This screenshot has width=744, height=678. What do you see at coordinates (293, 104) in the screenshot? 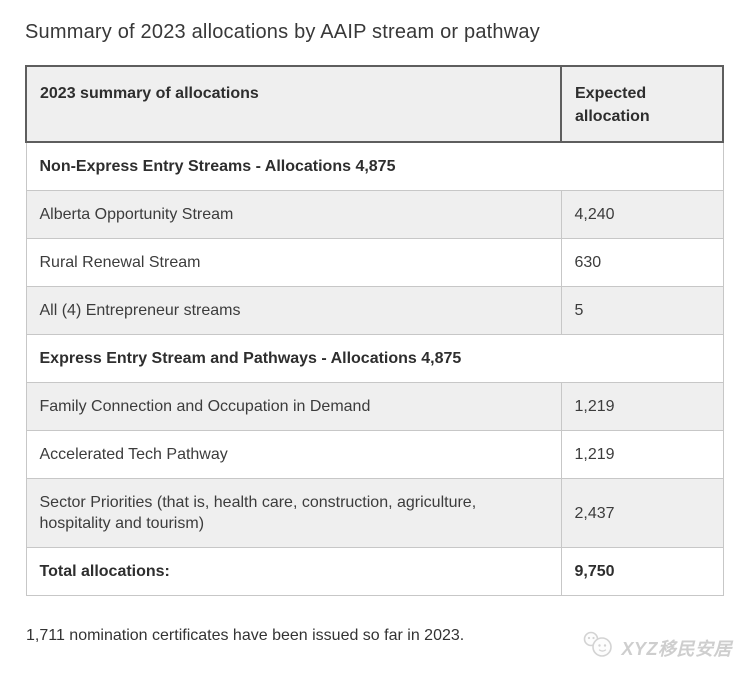
I see `column-header-summary: 2023 summary of allocations` at bounding box center [293, 104].